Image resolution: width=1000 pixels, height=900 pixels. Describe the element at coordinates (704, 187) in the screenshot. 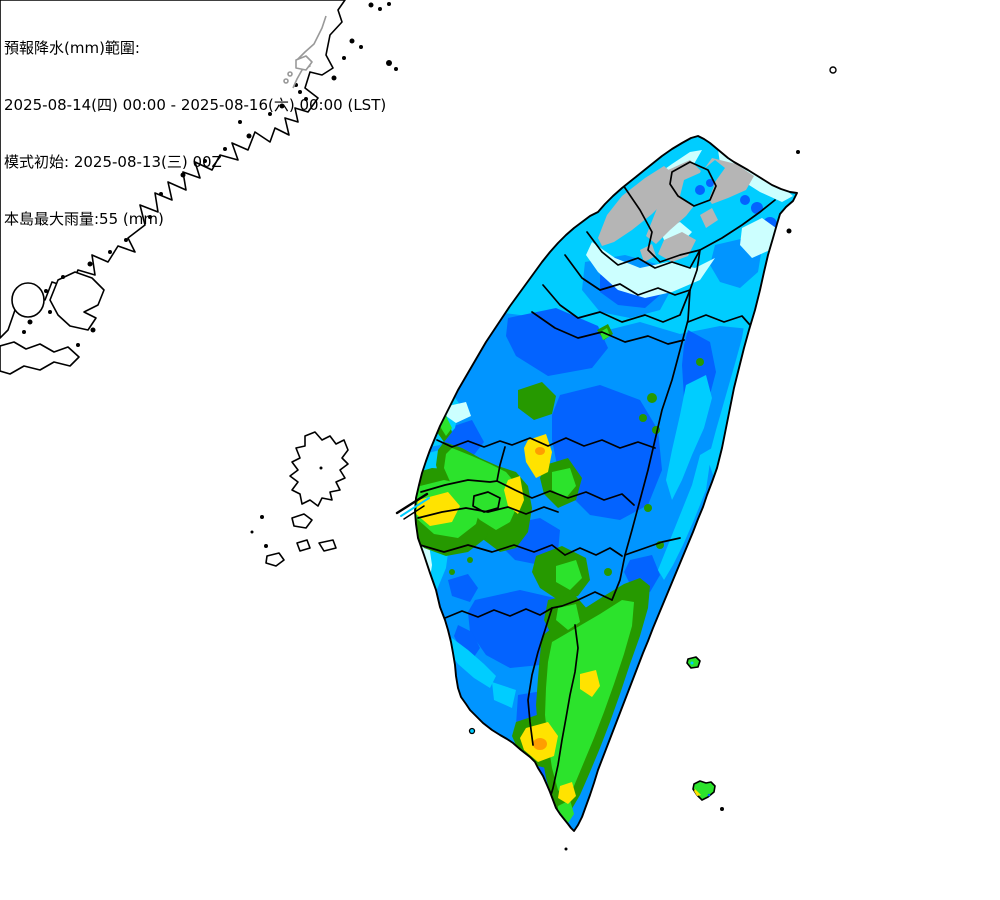

I see `taipei-basin-blue-dots` at that location.